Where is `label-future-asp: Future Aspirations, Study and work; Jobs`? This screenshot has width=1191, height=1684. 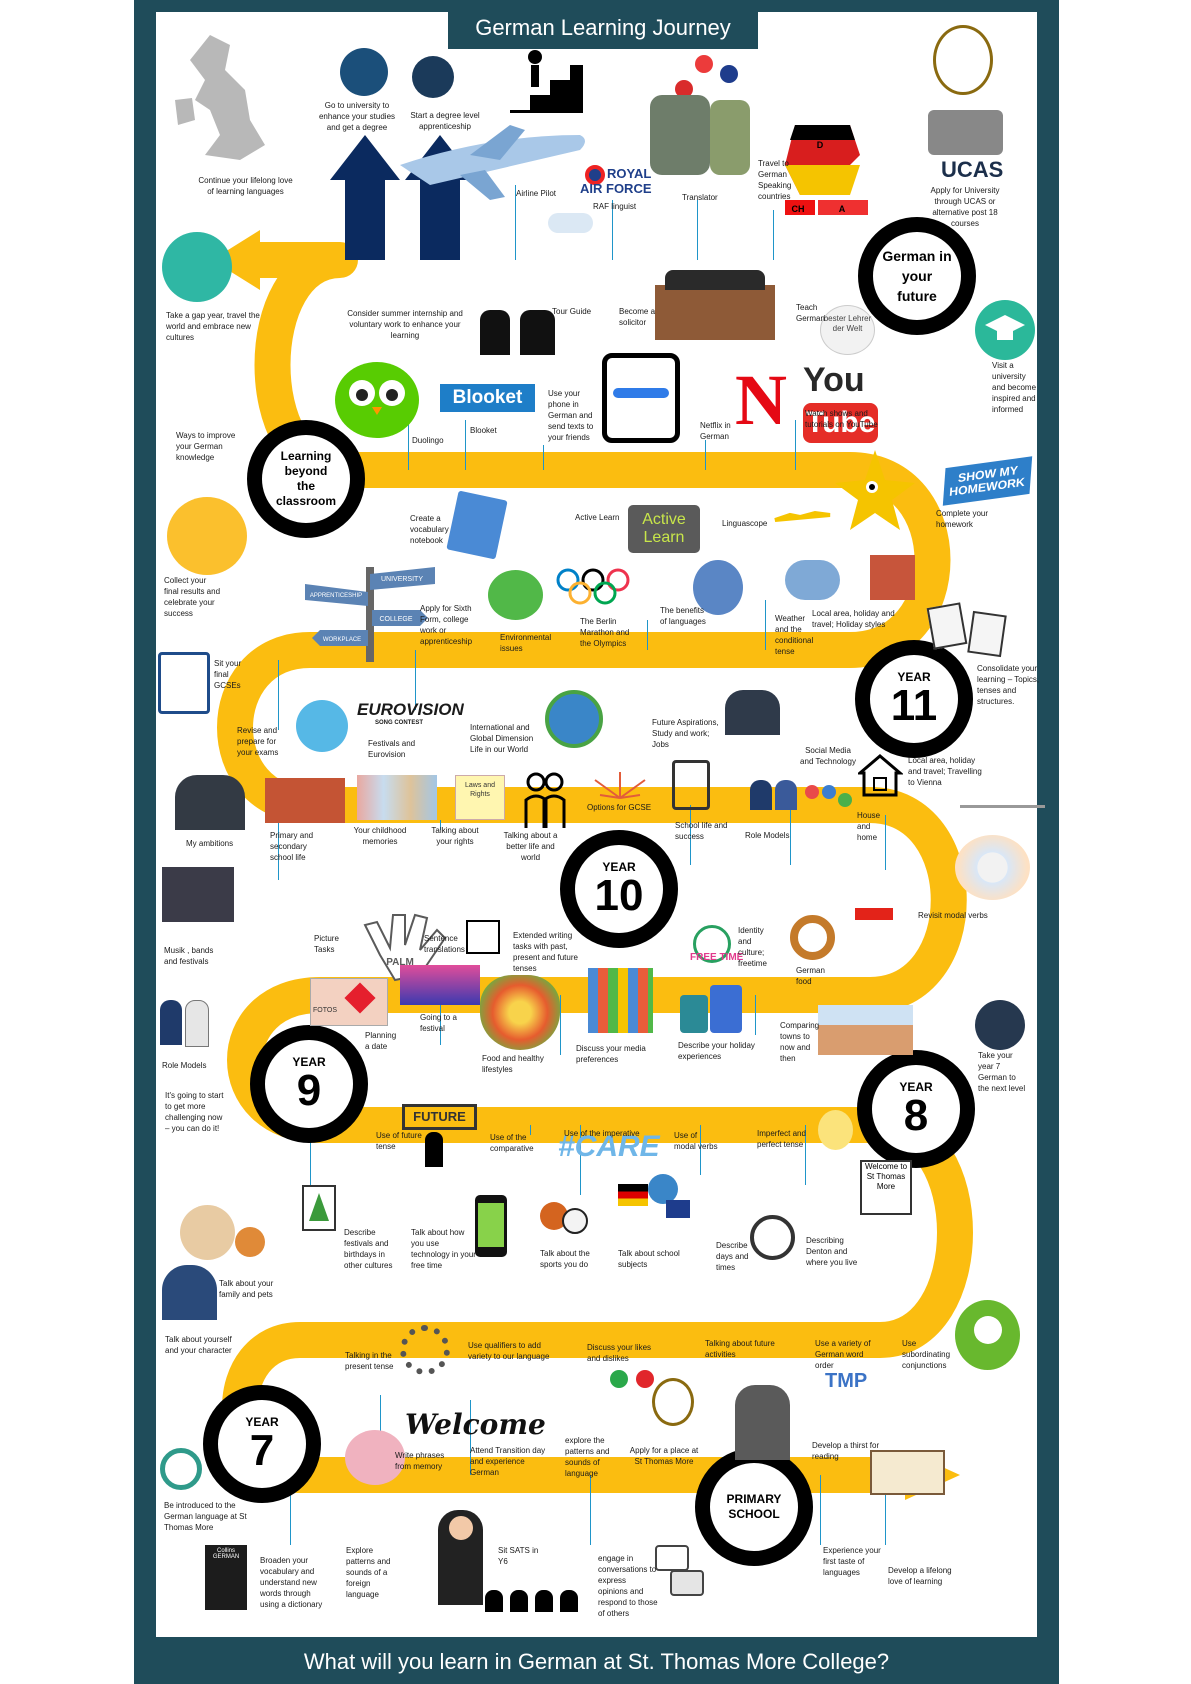 label-future-asp: Future Aspirations, Study and work; Jobs is located at coordinates (685, 733).